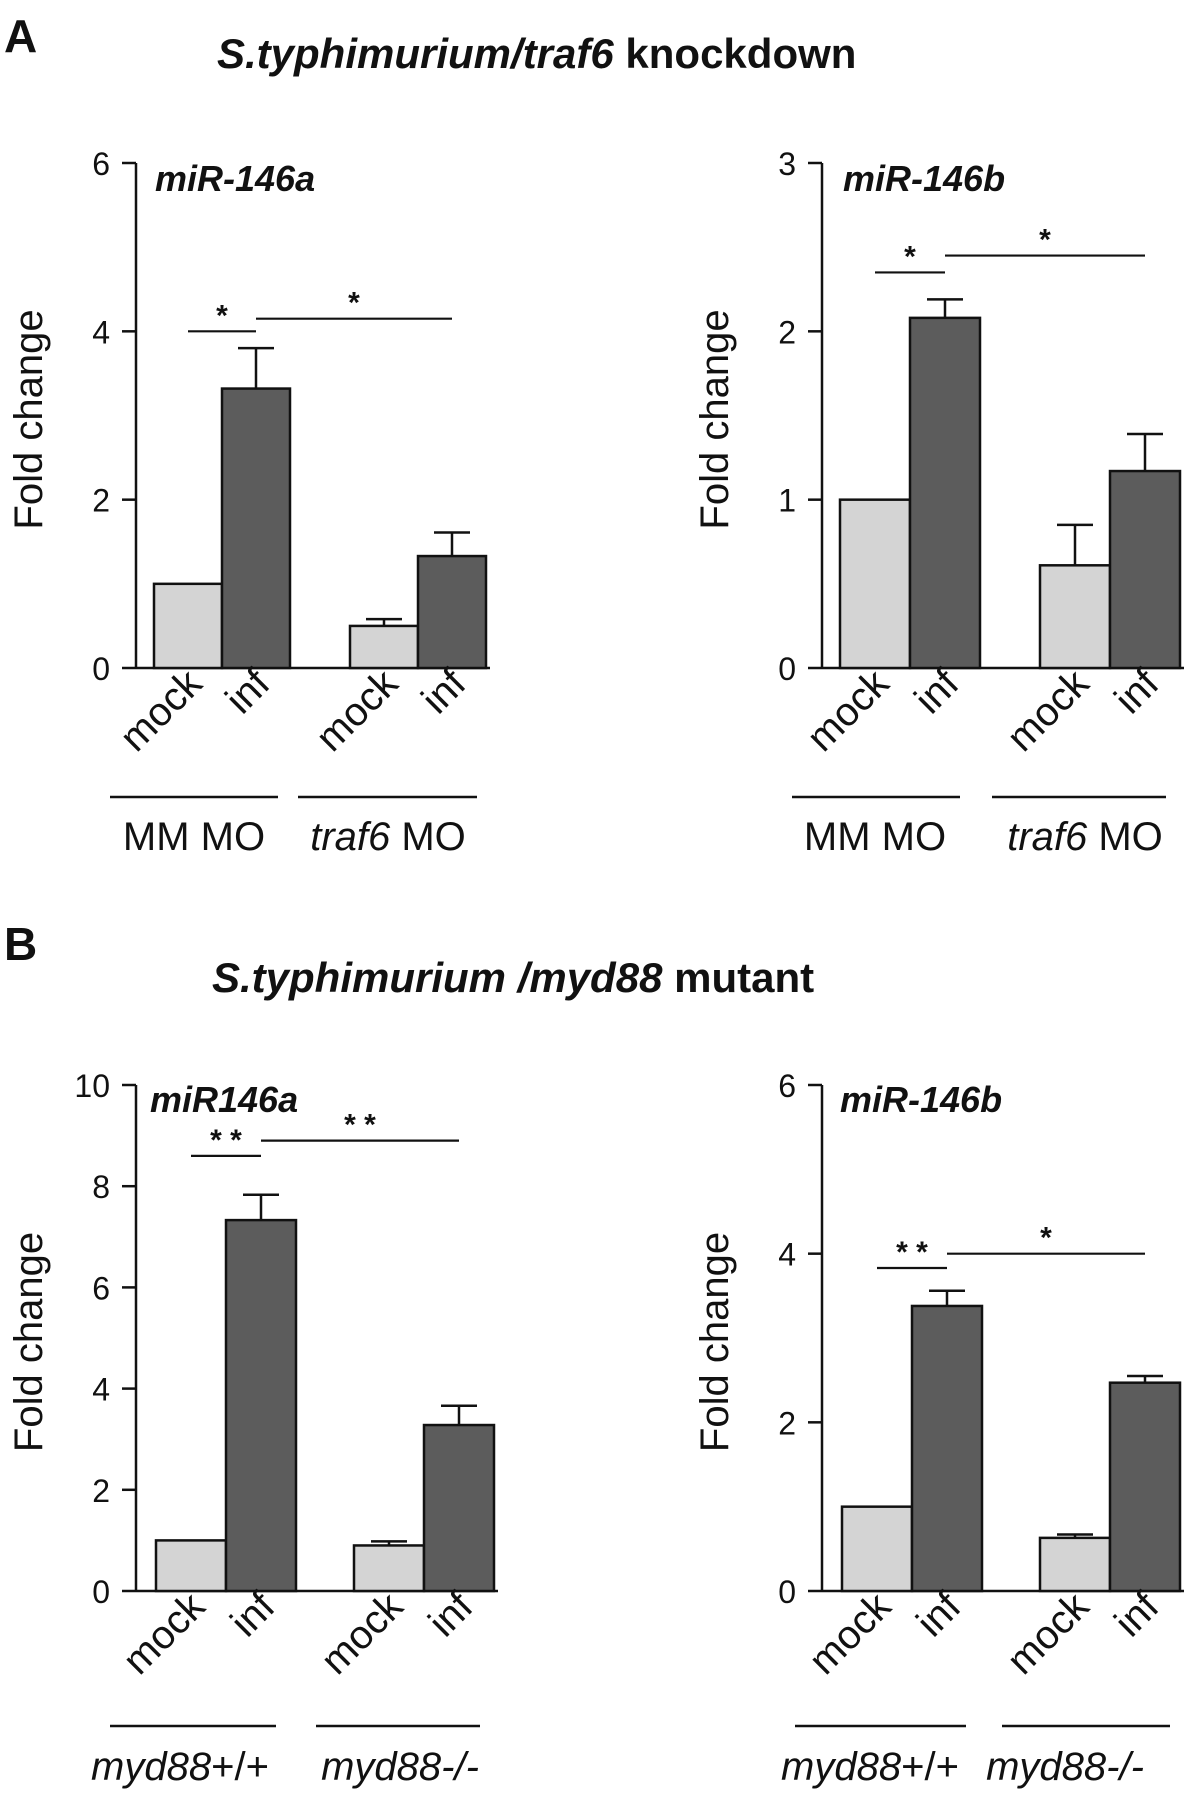 Image resolution: width=1200 pixels, height=1799 pixels. What do you see at coordinates (735, 53) in the screenshot?
I see `section-title-a-rest: knockdown` at bounding box center [735, 53].